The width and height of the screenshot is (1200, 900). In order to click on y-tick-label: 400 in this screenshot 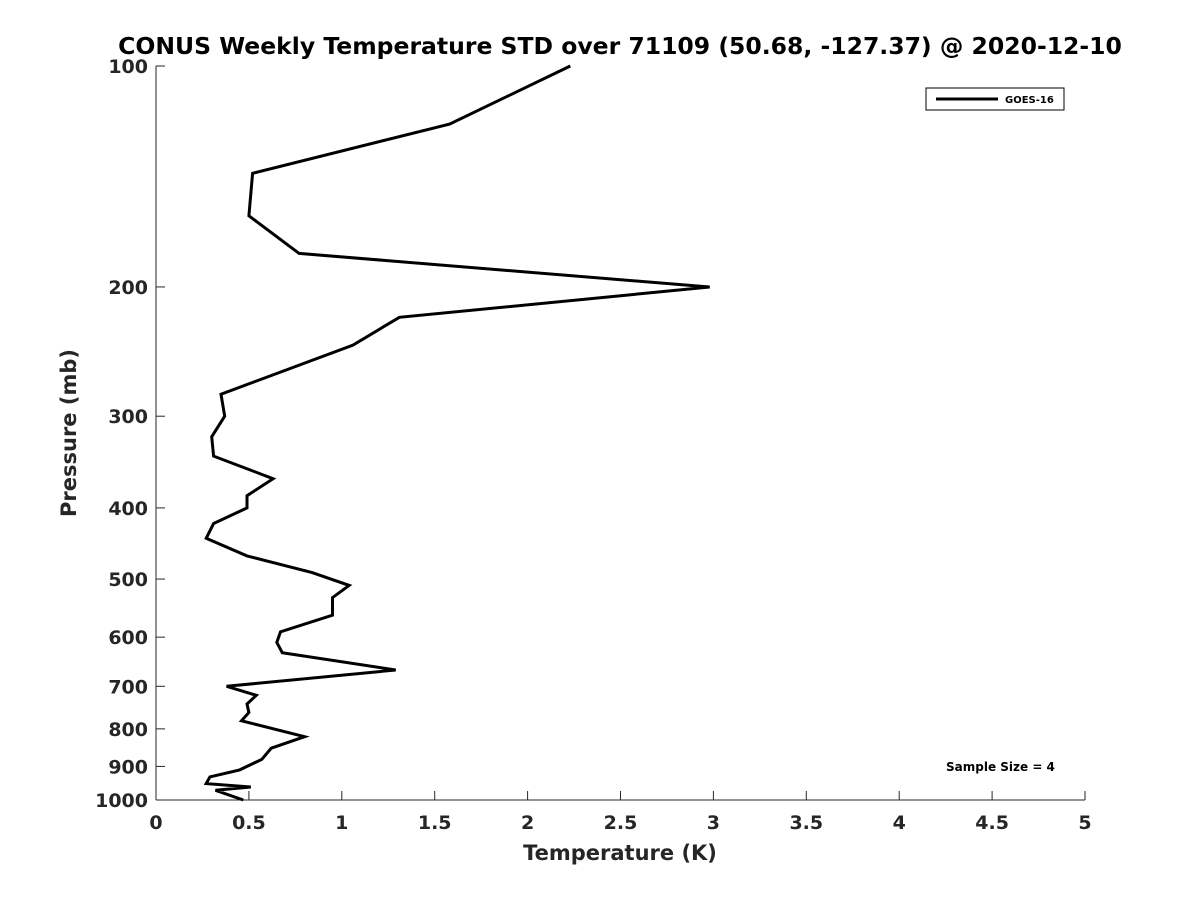, I will do `click(128, 509)`.